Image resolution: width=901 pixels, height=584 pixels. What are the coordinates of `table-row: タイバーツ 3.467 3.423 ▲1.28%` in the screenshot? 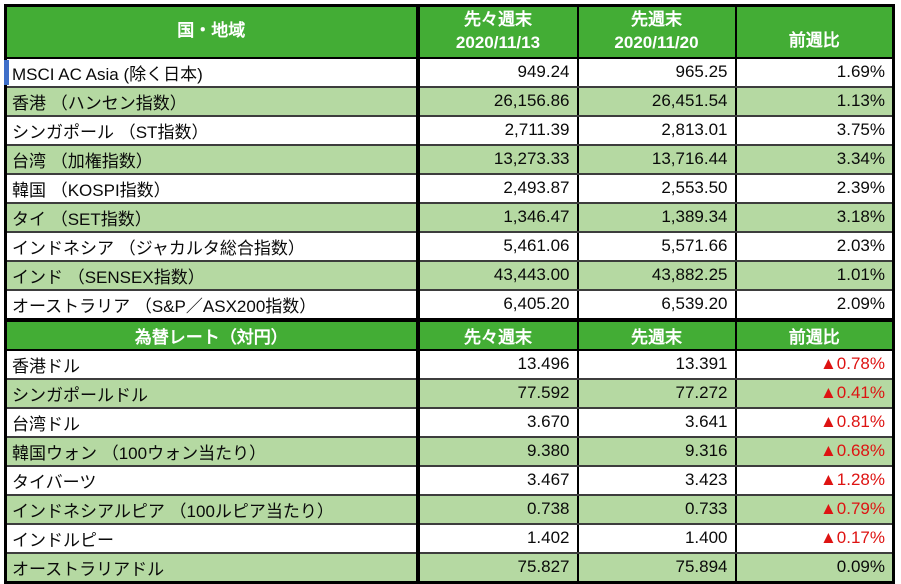 It's located at (449, 480).